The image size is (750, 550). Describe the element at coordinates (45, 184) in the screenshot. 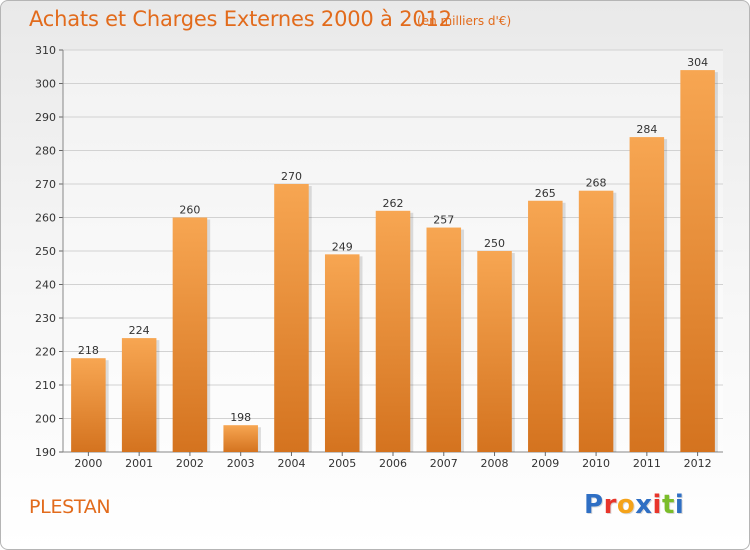

I see `y-tick-label: 270` at that location.